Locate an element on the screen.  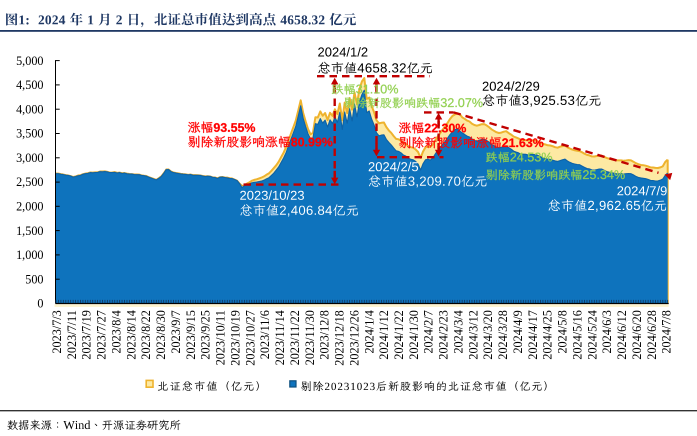
svg-text: 2023/11/14 is located at coordinates (280, 337).